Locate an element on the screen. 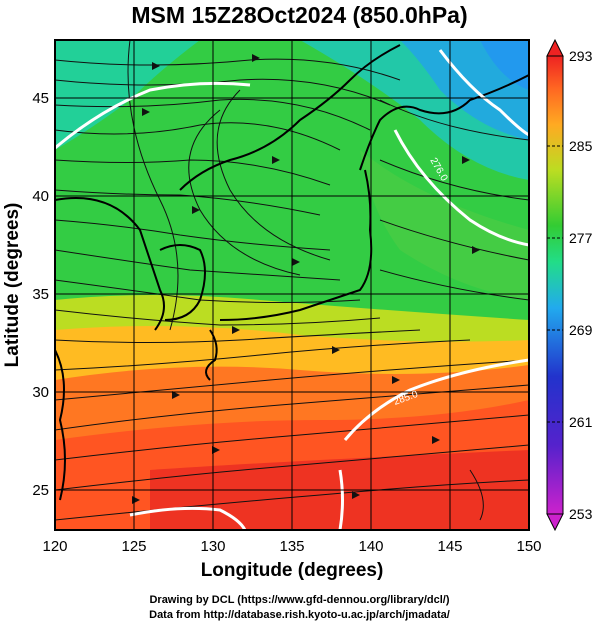 This screenshot has height=625, width=599. x-tick-label: 120 is located at coordinates (54, 546).